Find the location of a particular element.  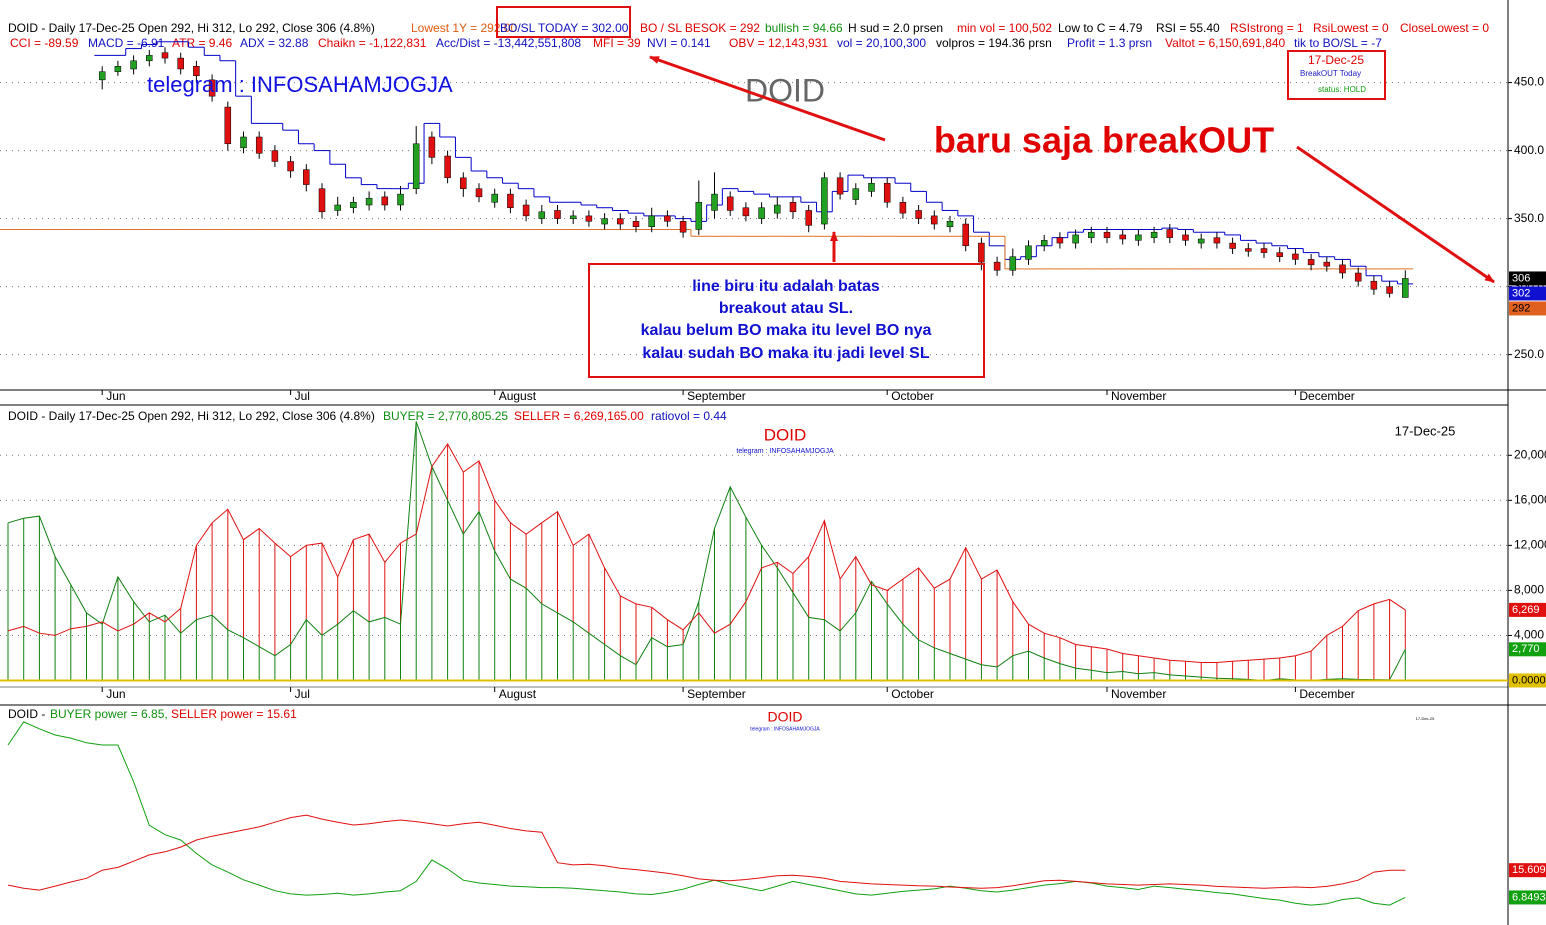

annotation: BreakOUT Today is located at coordinates (1330, 73).